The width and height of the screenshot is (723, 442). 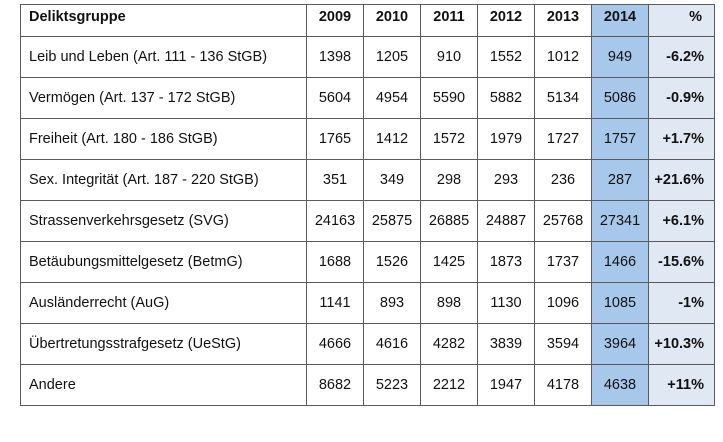 What do you see at coordinates (681, 221) in the screenshot?
I see `cell-percent-change: +6.1%` at bounding box center [681, 221].